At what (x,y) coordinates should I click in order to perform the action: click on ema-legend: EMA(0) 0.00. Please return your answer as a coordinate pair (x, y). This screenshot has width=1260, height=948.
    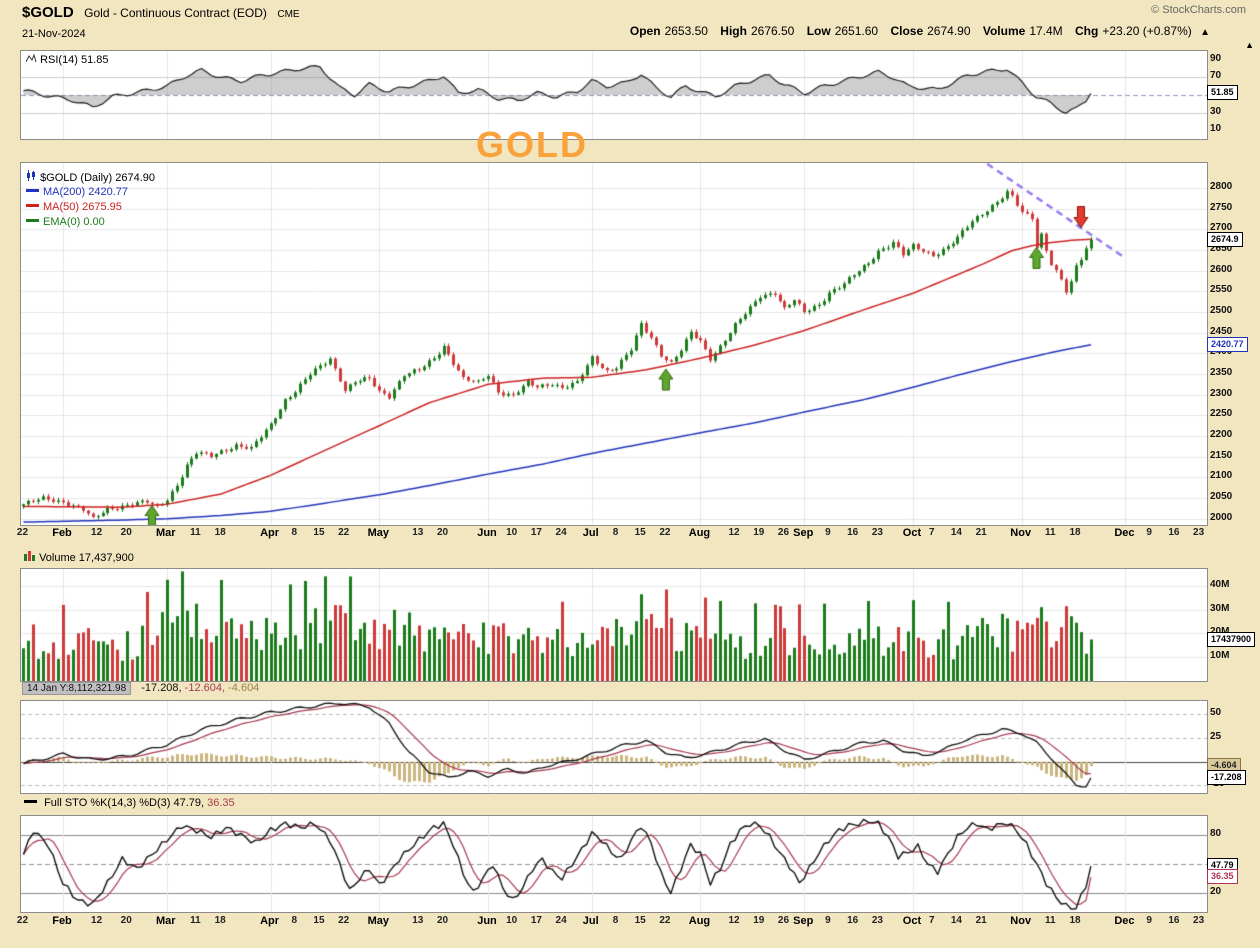
    Looking at the image, I should click on (65, 222).